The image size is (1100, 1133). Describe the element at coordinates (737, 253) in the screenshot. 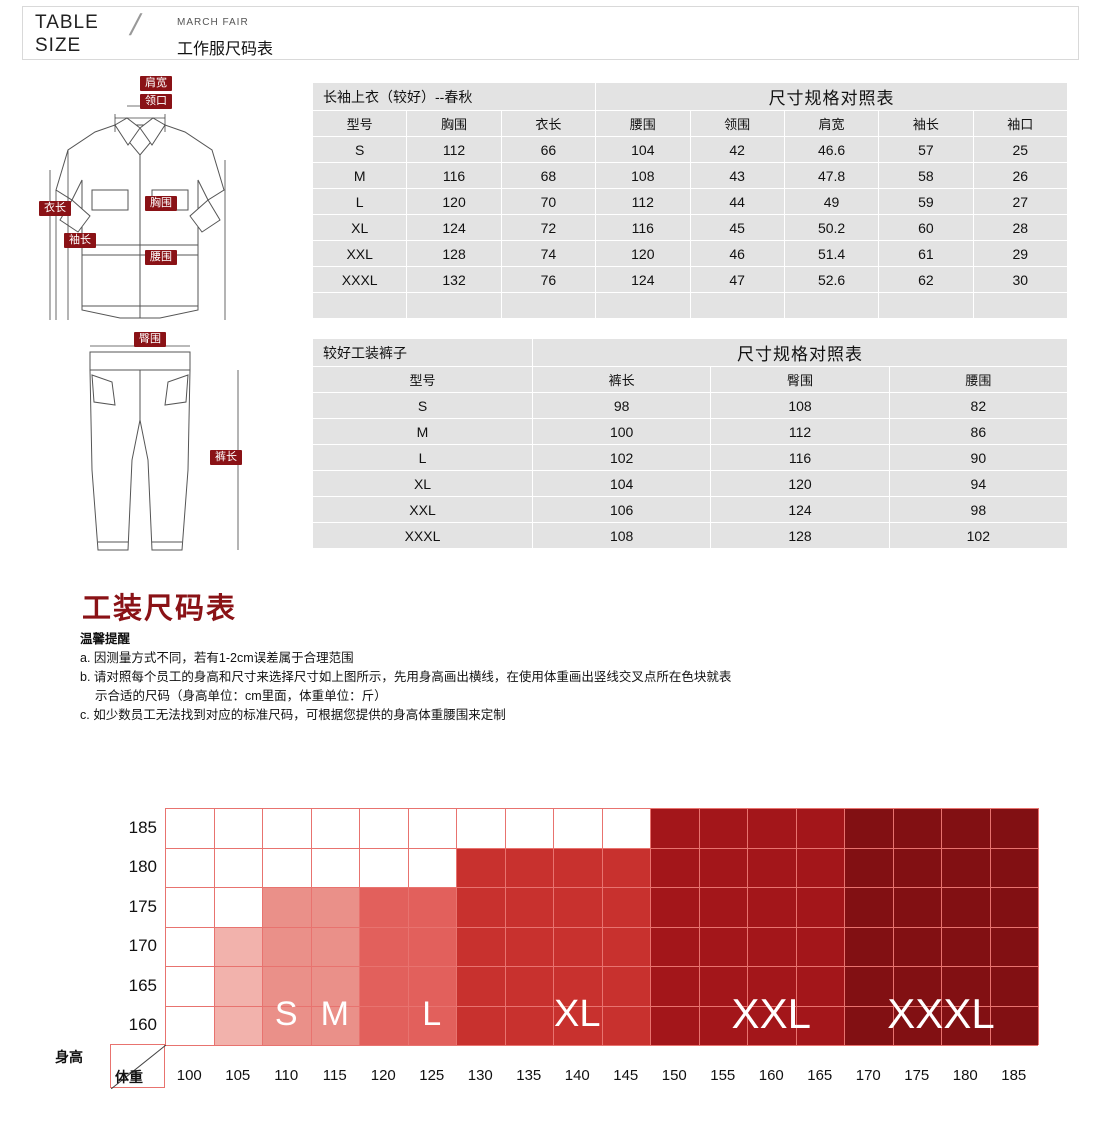

I see `cell-collar: 46` at that location.